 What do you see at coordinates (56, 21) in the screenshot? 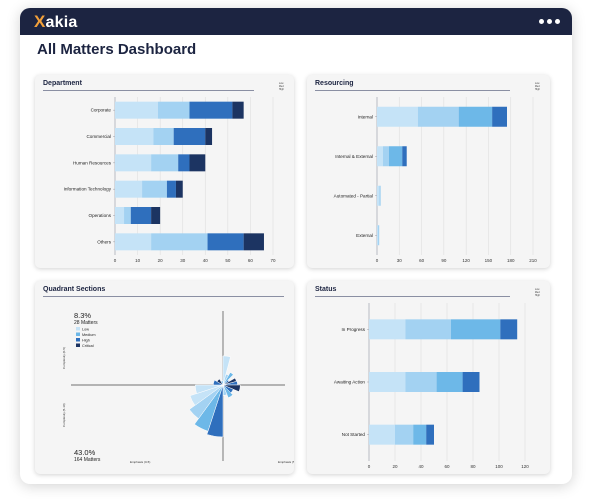
I see `xakia-logo: Xakia` at bounding box center [56, 21].